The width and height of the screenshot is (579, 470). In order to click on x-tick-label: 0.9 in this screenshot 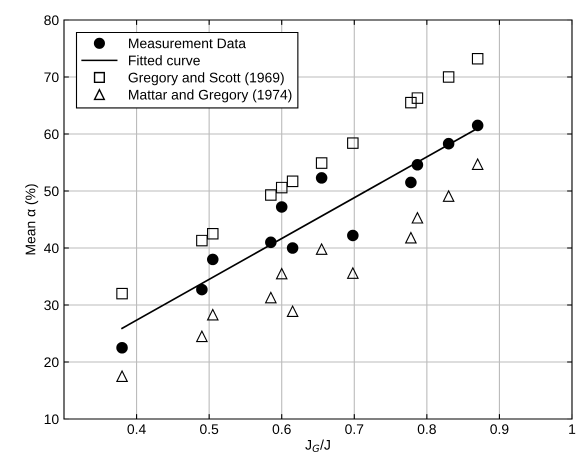, I will do `click(499, 429)`.